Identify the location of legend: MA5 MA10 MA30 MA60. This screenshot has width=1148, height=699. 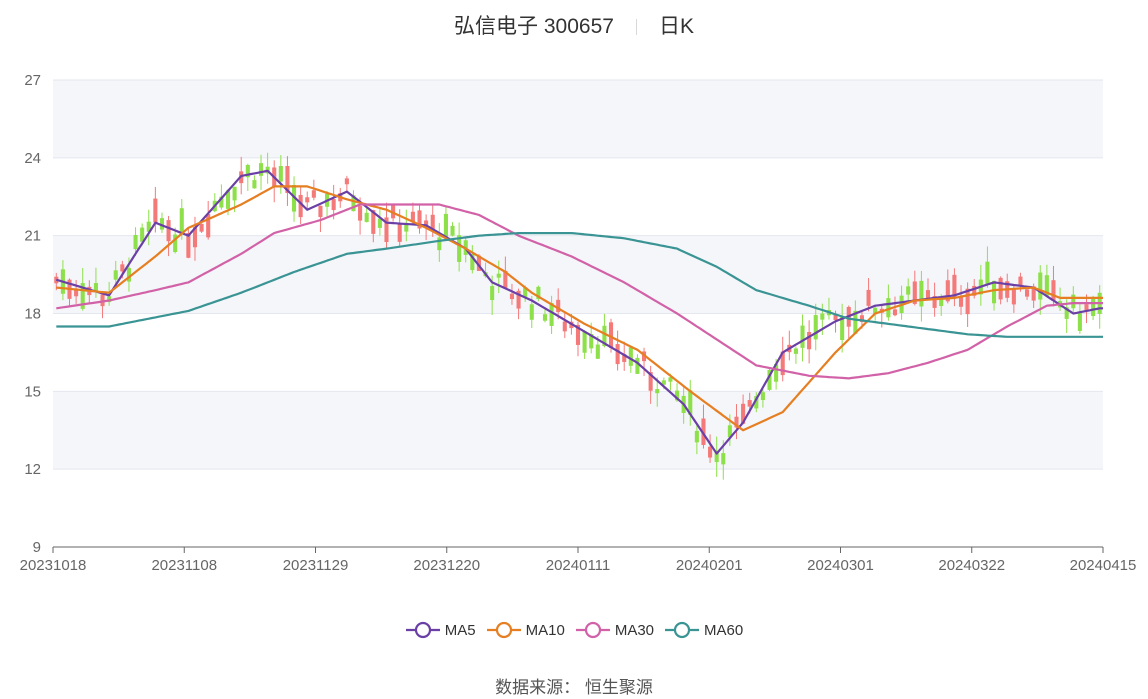
(574, 632).